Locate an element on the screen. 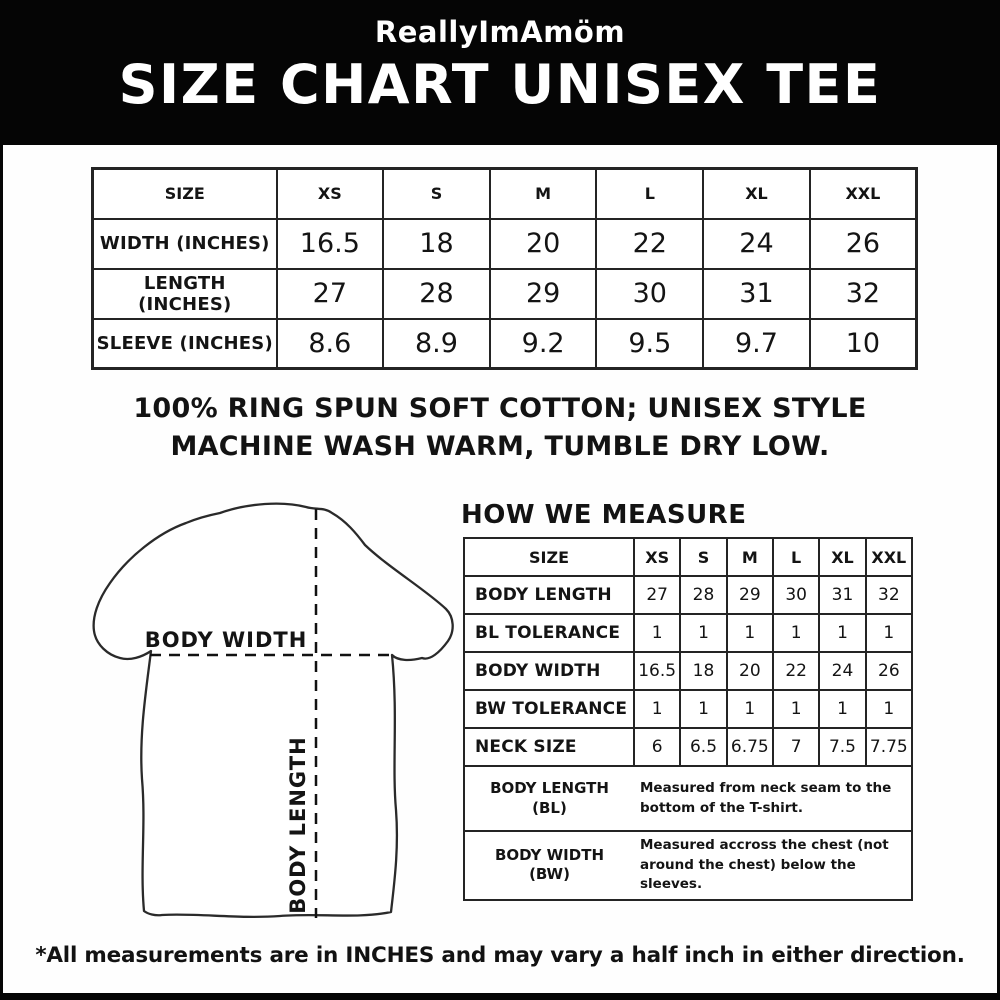 The width and height of the screenshot is (1000, 1000). definition-term: BODY WIDTH (BW) is located at coordinates (548, 865).